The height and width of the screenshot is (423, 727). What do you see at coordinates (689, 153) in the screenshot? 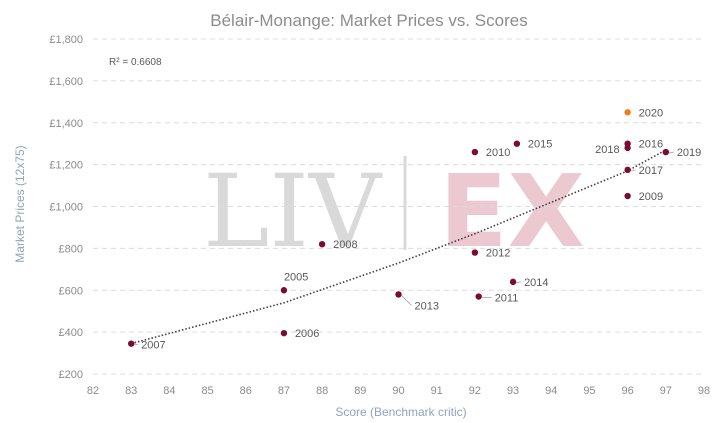
I see `point-label-2019: 2019` at bounding box center [689, 153].